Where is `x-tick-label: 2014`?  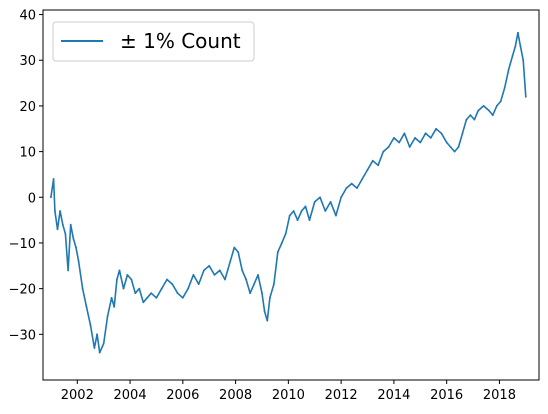 x-tick-label: 2014 is located at coordinates (393, 395).